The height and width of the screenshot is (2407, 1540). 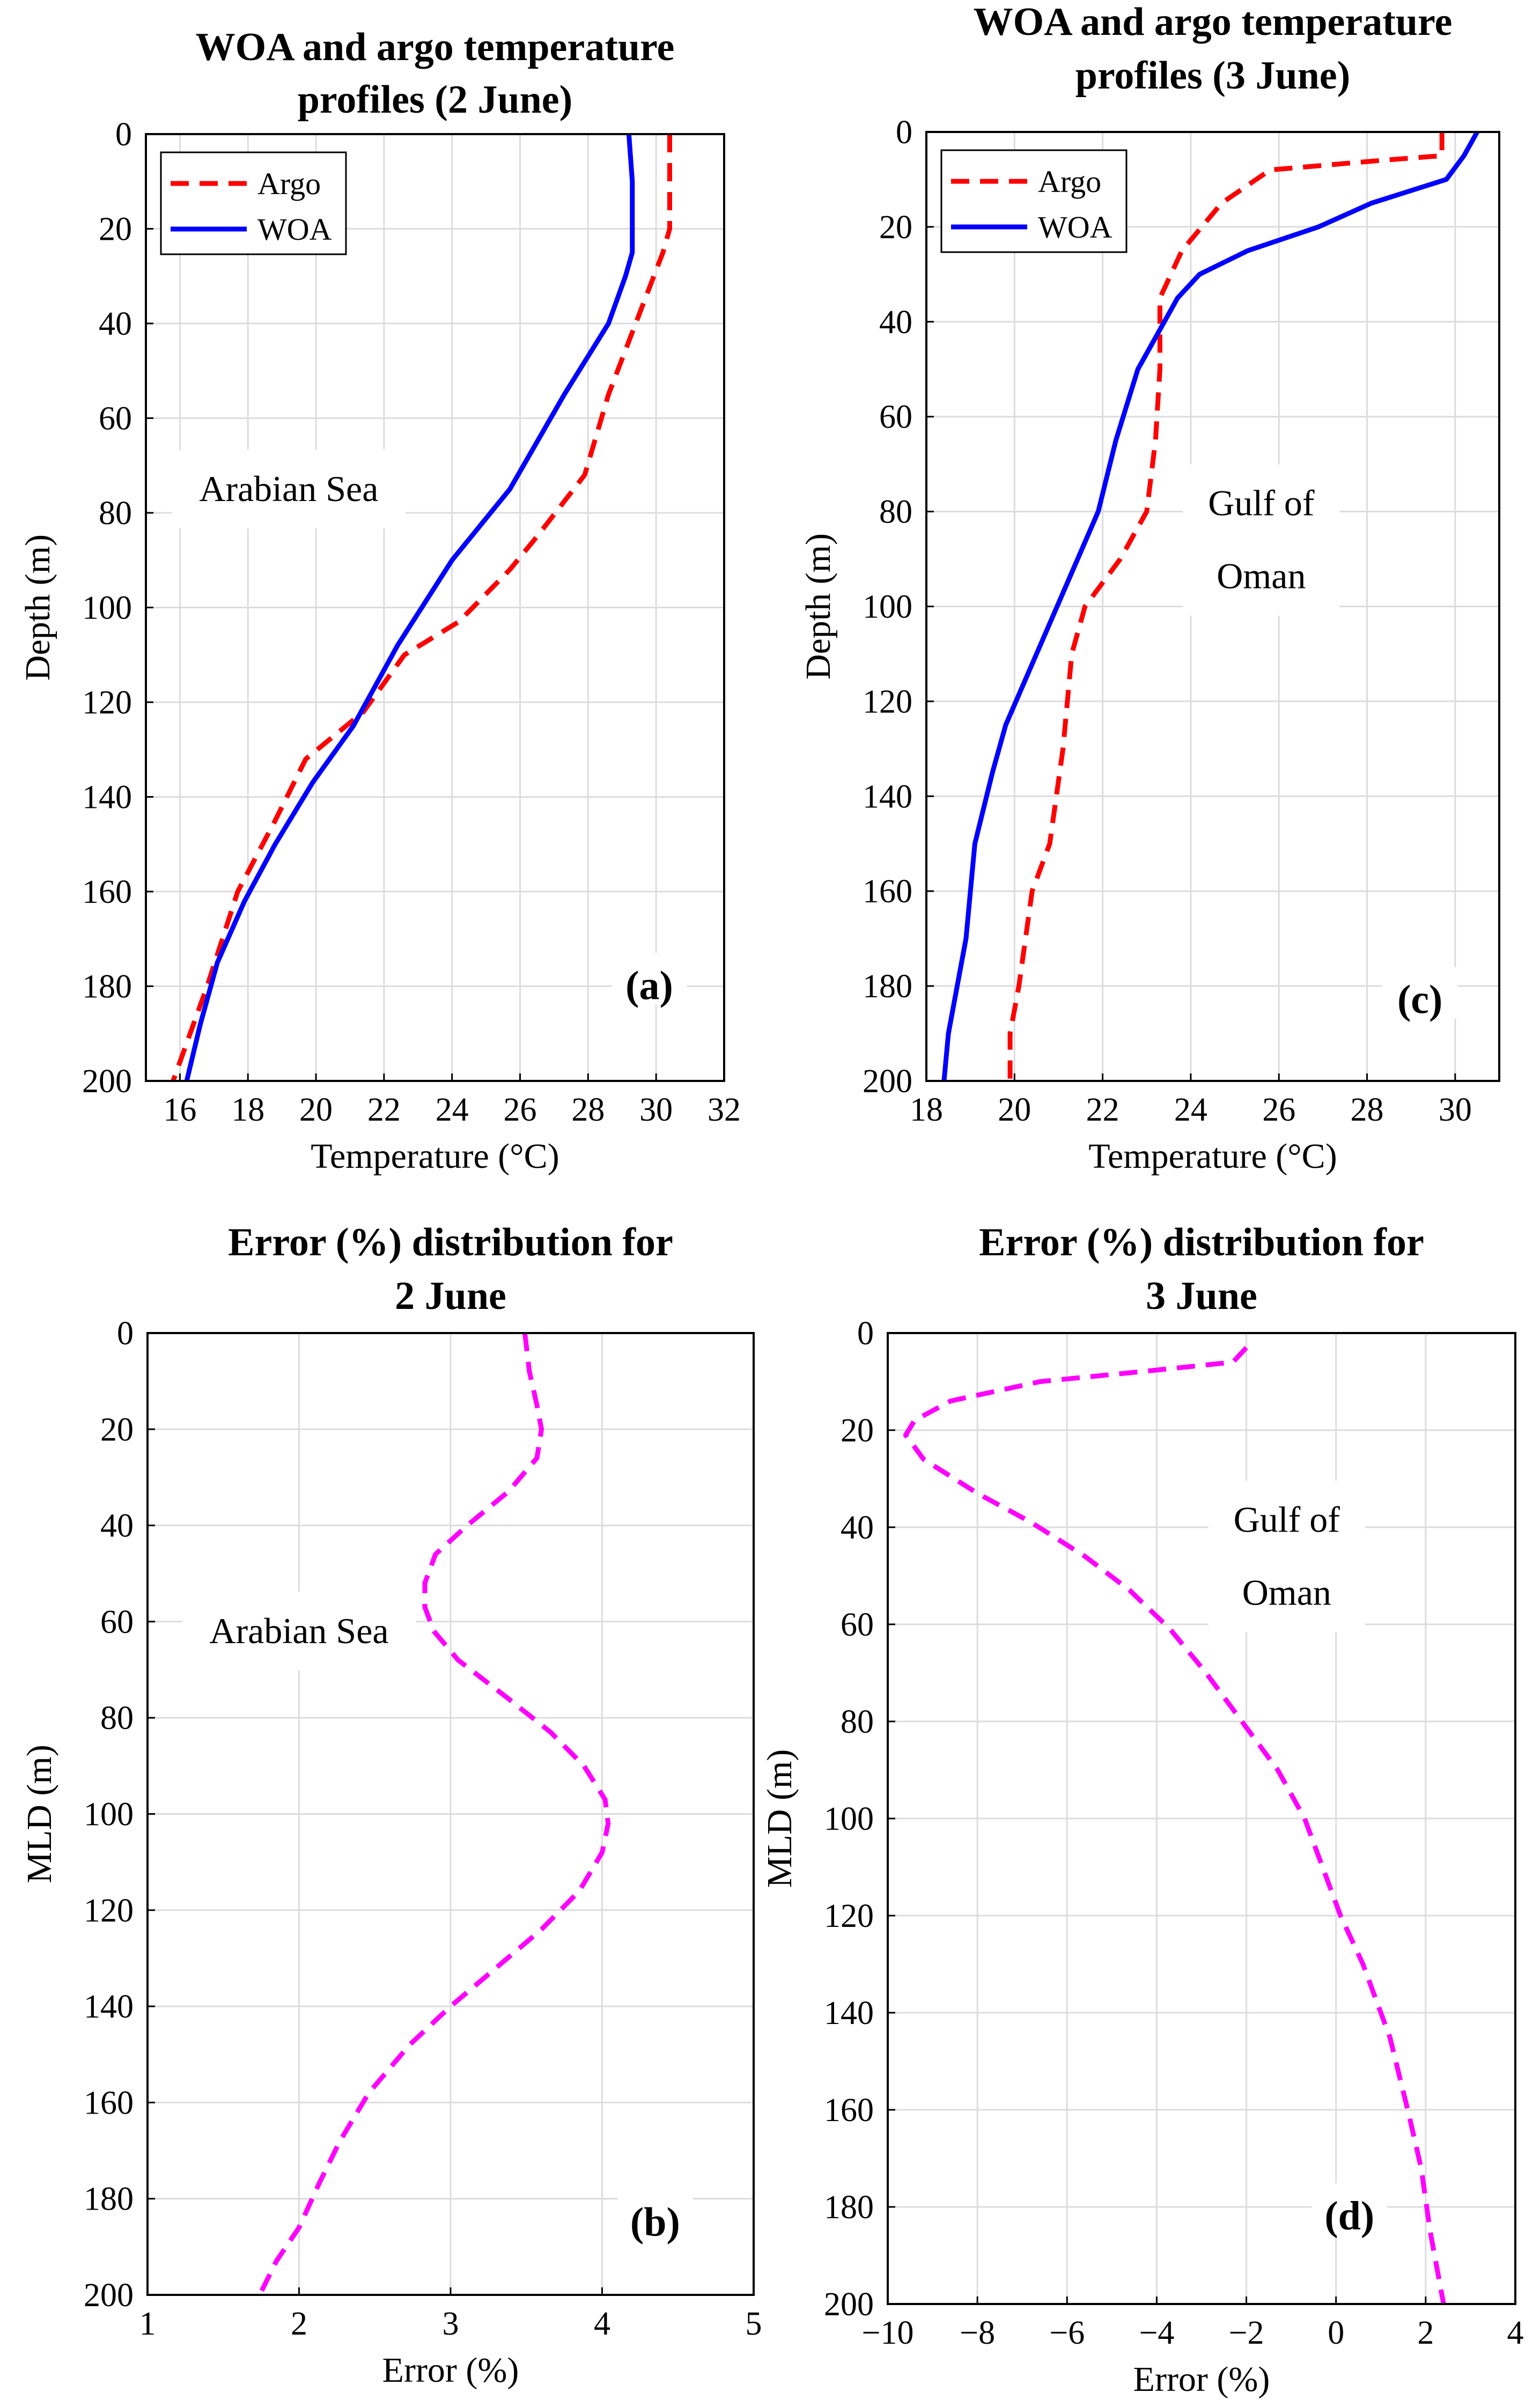 What do you see at coordinates (1213, 76) in the screenshot?
I see `chart-title-line: profiles (3 June)` at bounding box center [1213, 76].